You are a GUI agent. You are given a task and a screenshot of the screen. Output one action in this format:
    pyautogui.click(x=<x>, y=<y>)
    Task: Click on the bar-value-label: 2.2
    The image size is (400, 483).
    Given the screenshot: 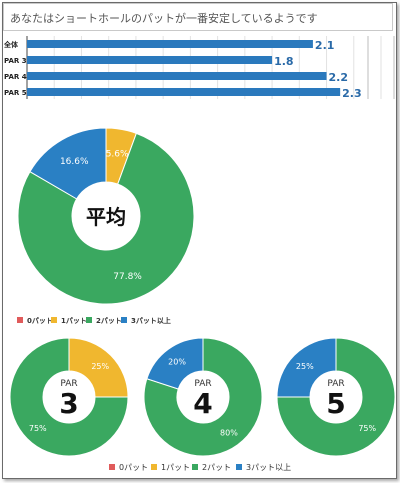 What is the action you would take?
    pyautogui.click(x=339, y=77)
    